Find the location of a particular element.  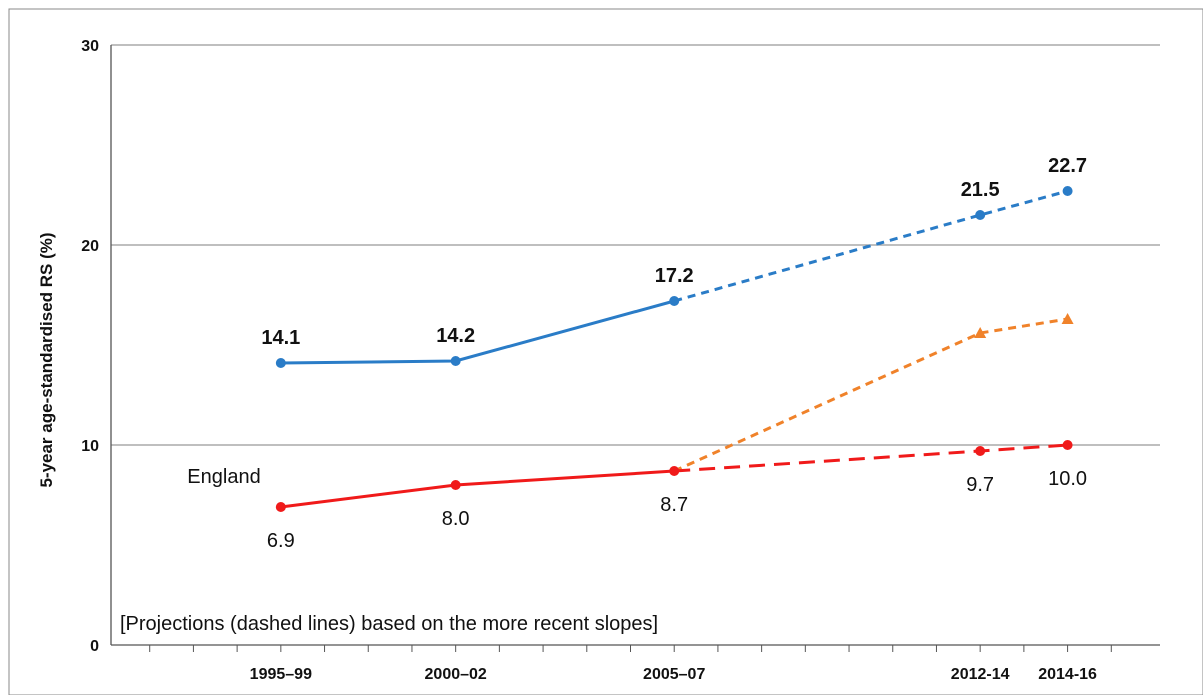

data-label: 14.2 is located at coordinates (455, 336).